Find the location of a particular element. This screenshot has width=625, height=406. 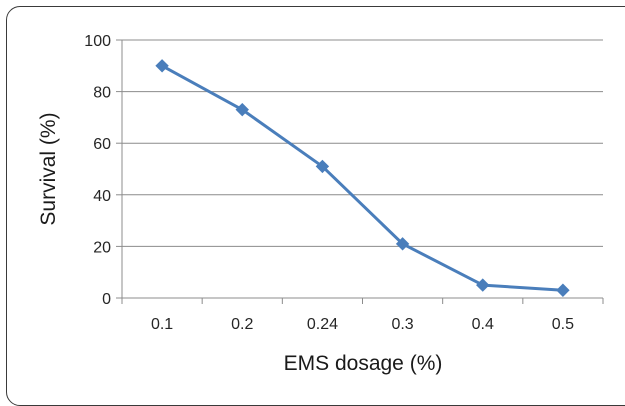

x-tick-label-2: 0.24 is located at coordinates (322, 324).